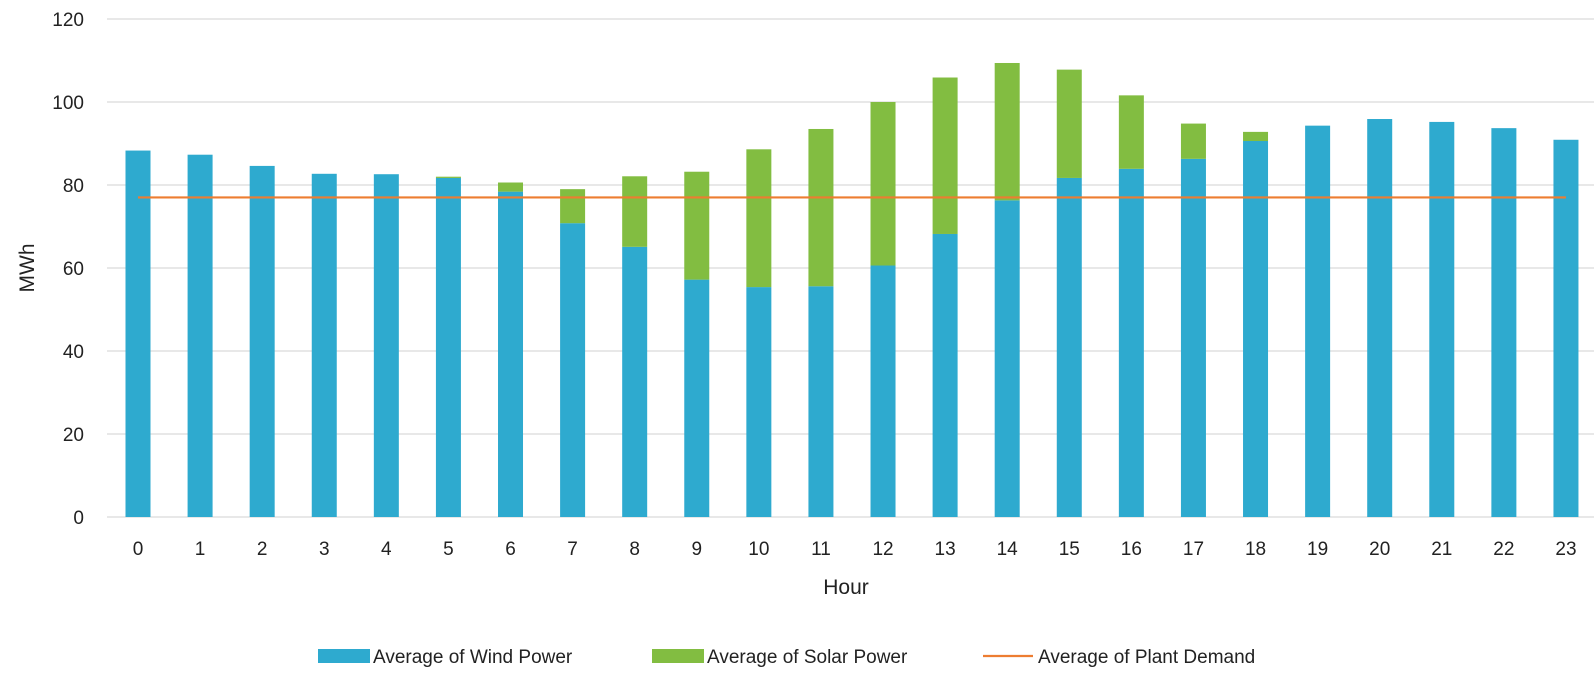 Image resolution: width=1594 pixels, height=685 pixels. Describe the element at coordinates (678, 656) in the screenshot. I see `legend-swatch-solar` at that location.